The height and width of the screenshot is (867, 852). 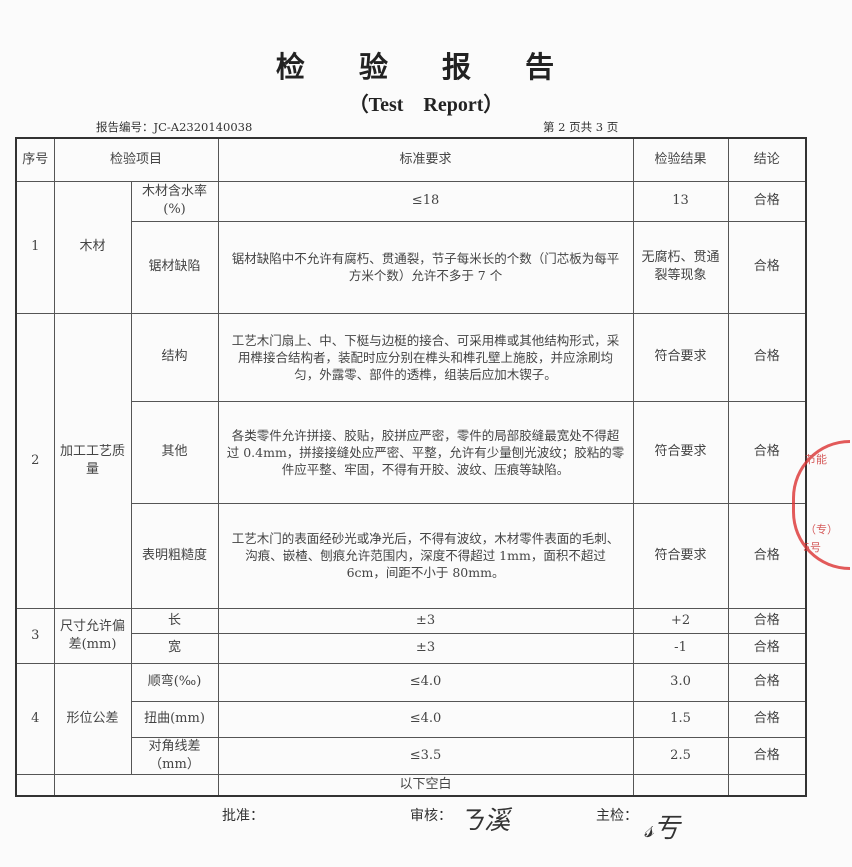 What do you see at coordinates (617, 816) in the screenshot?
I see `inspect-label: 主检：` at bounding box center [617, 816].